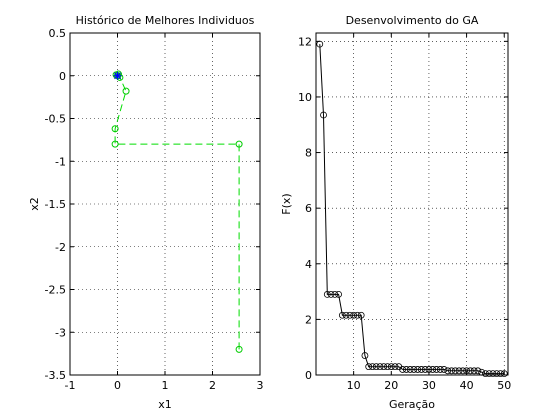 The image size is (560, 420). I want to click on y-tick-label: -3, so click(60, 332).